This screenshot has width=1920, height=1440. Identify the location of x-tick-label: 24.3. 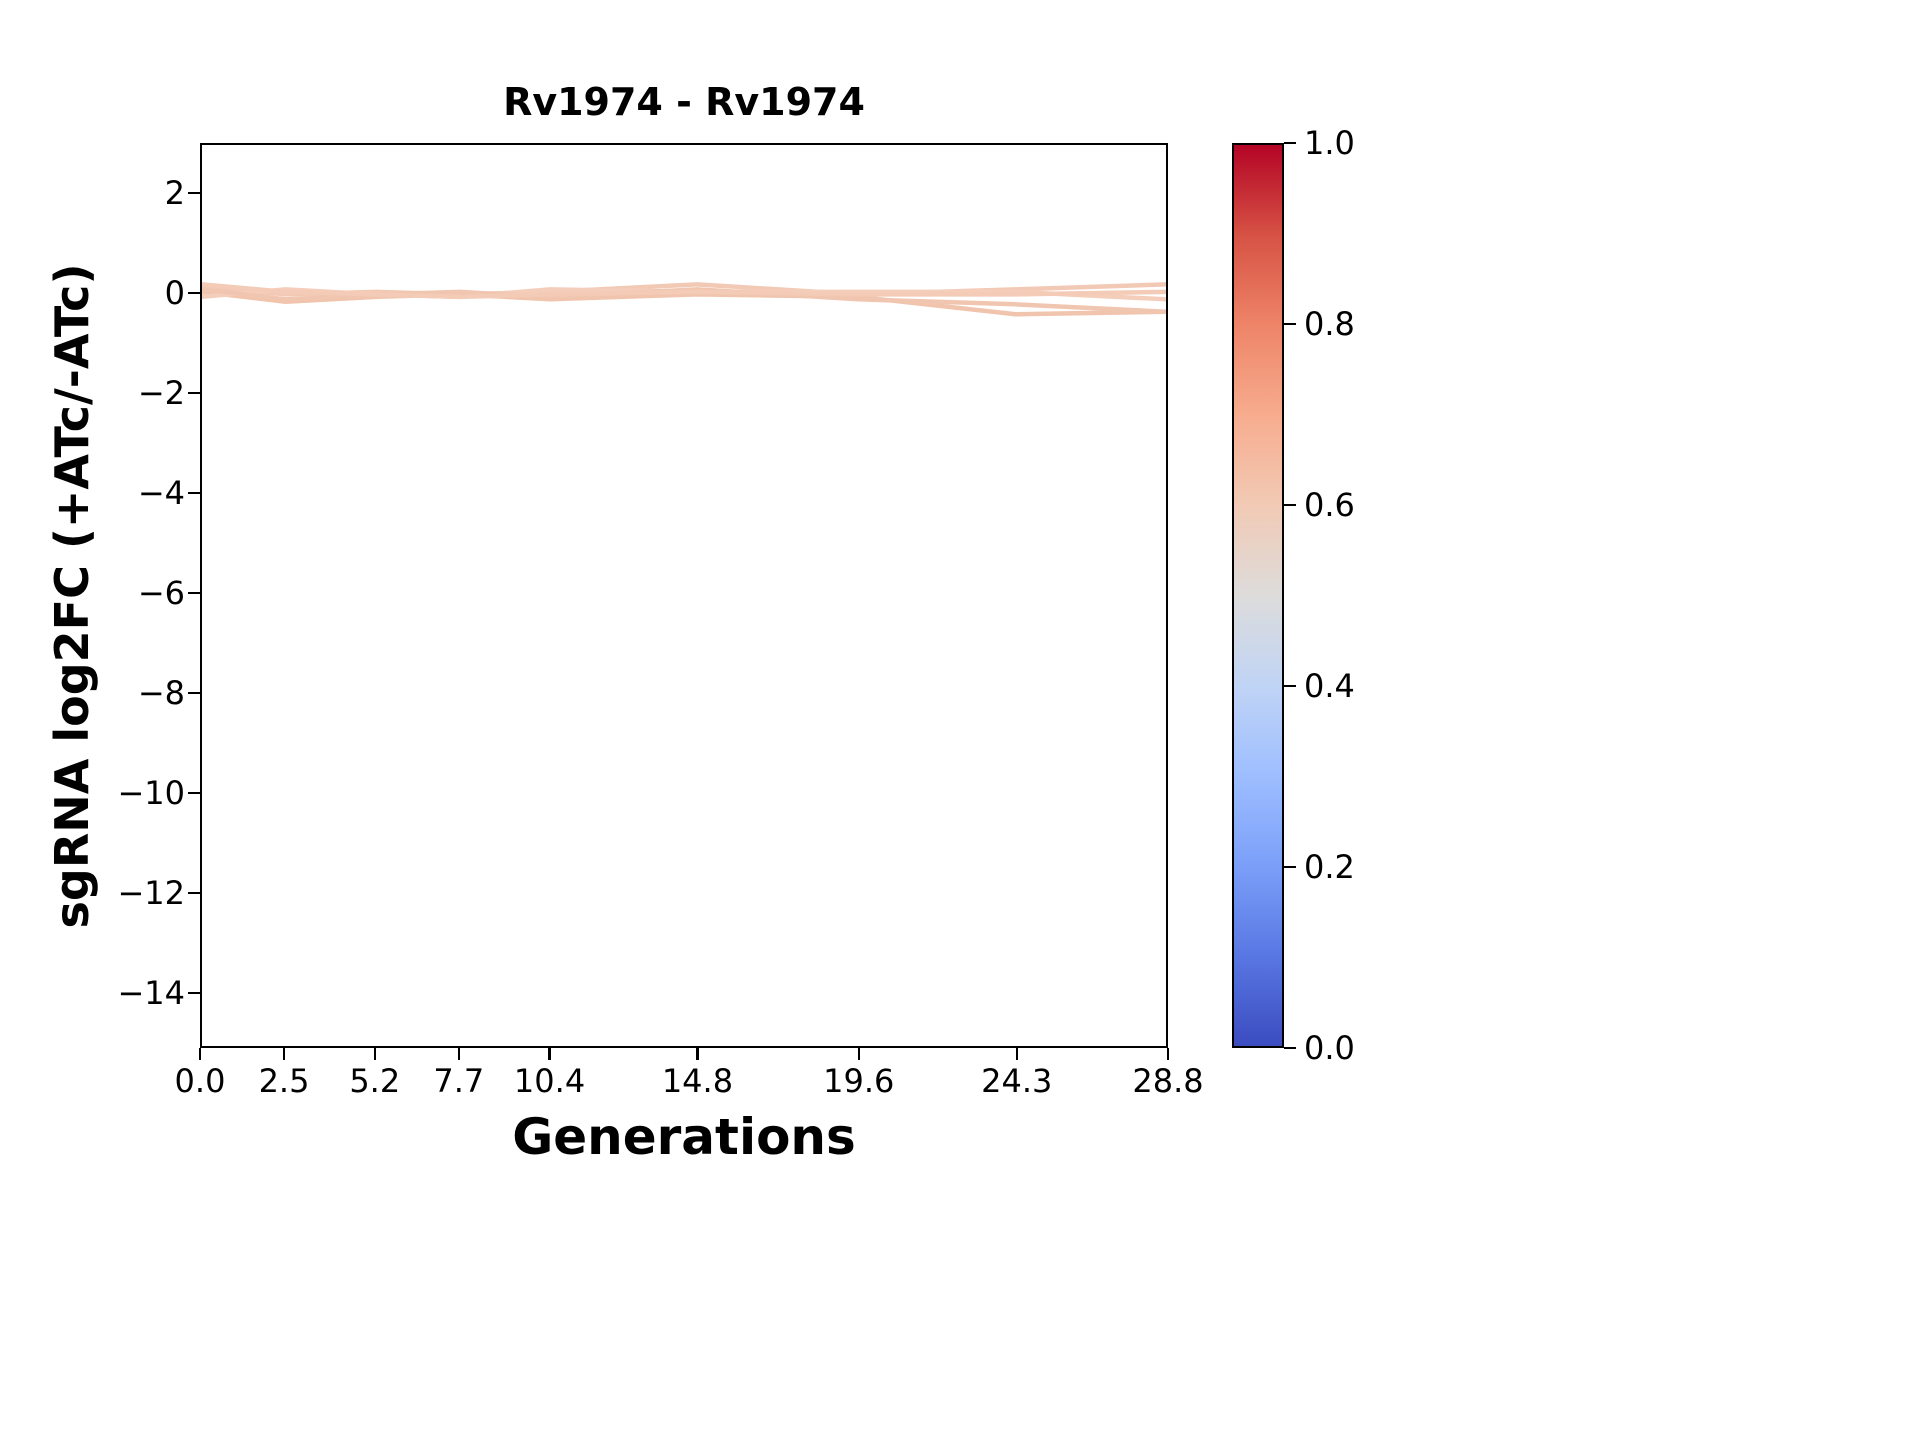
(1017, 1081).